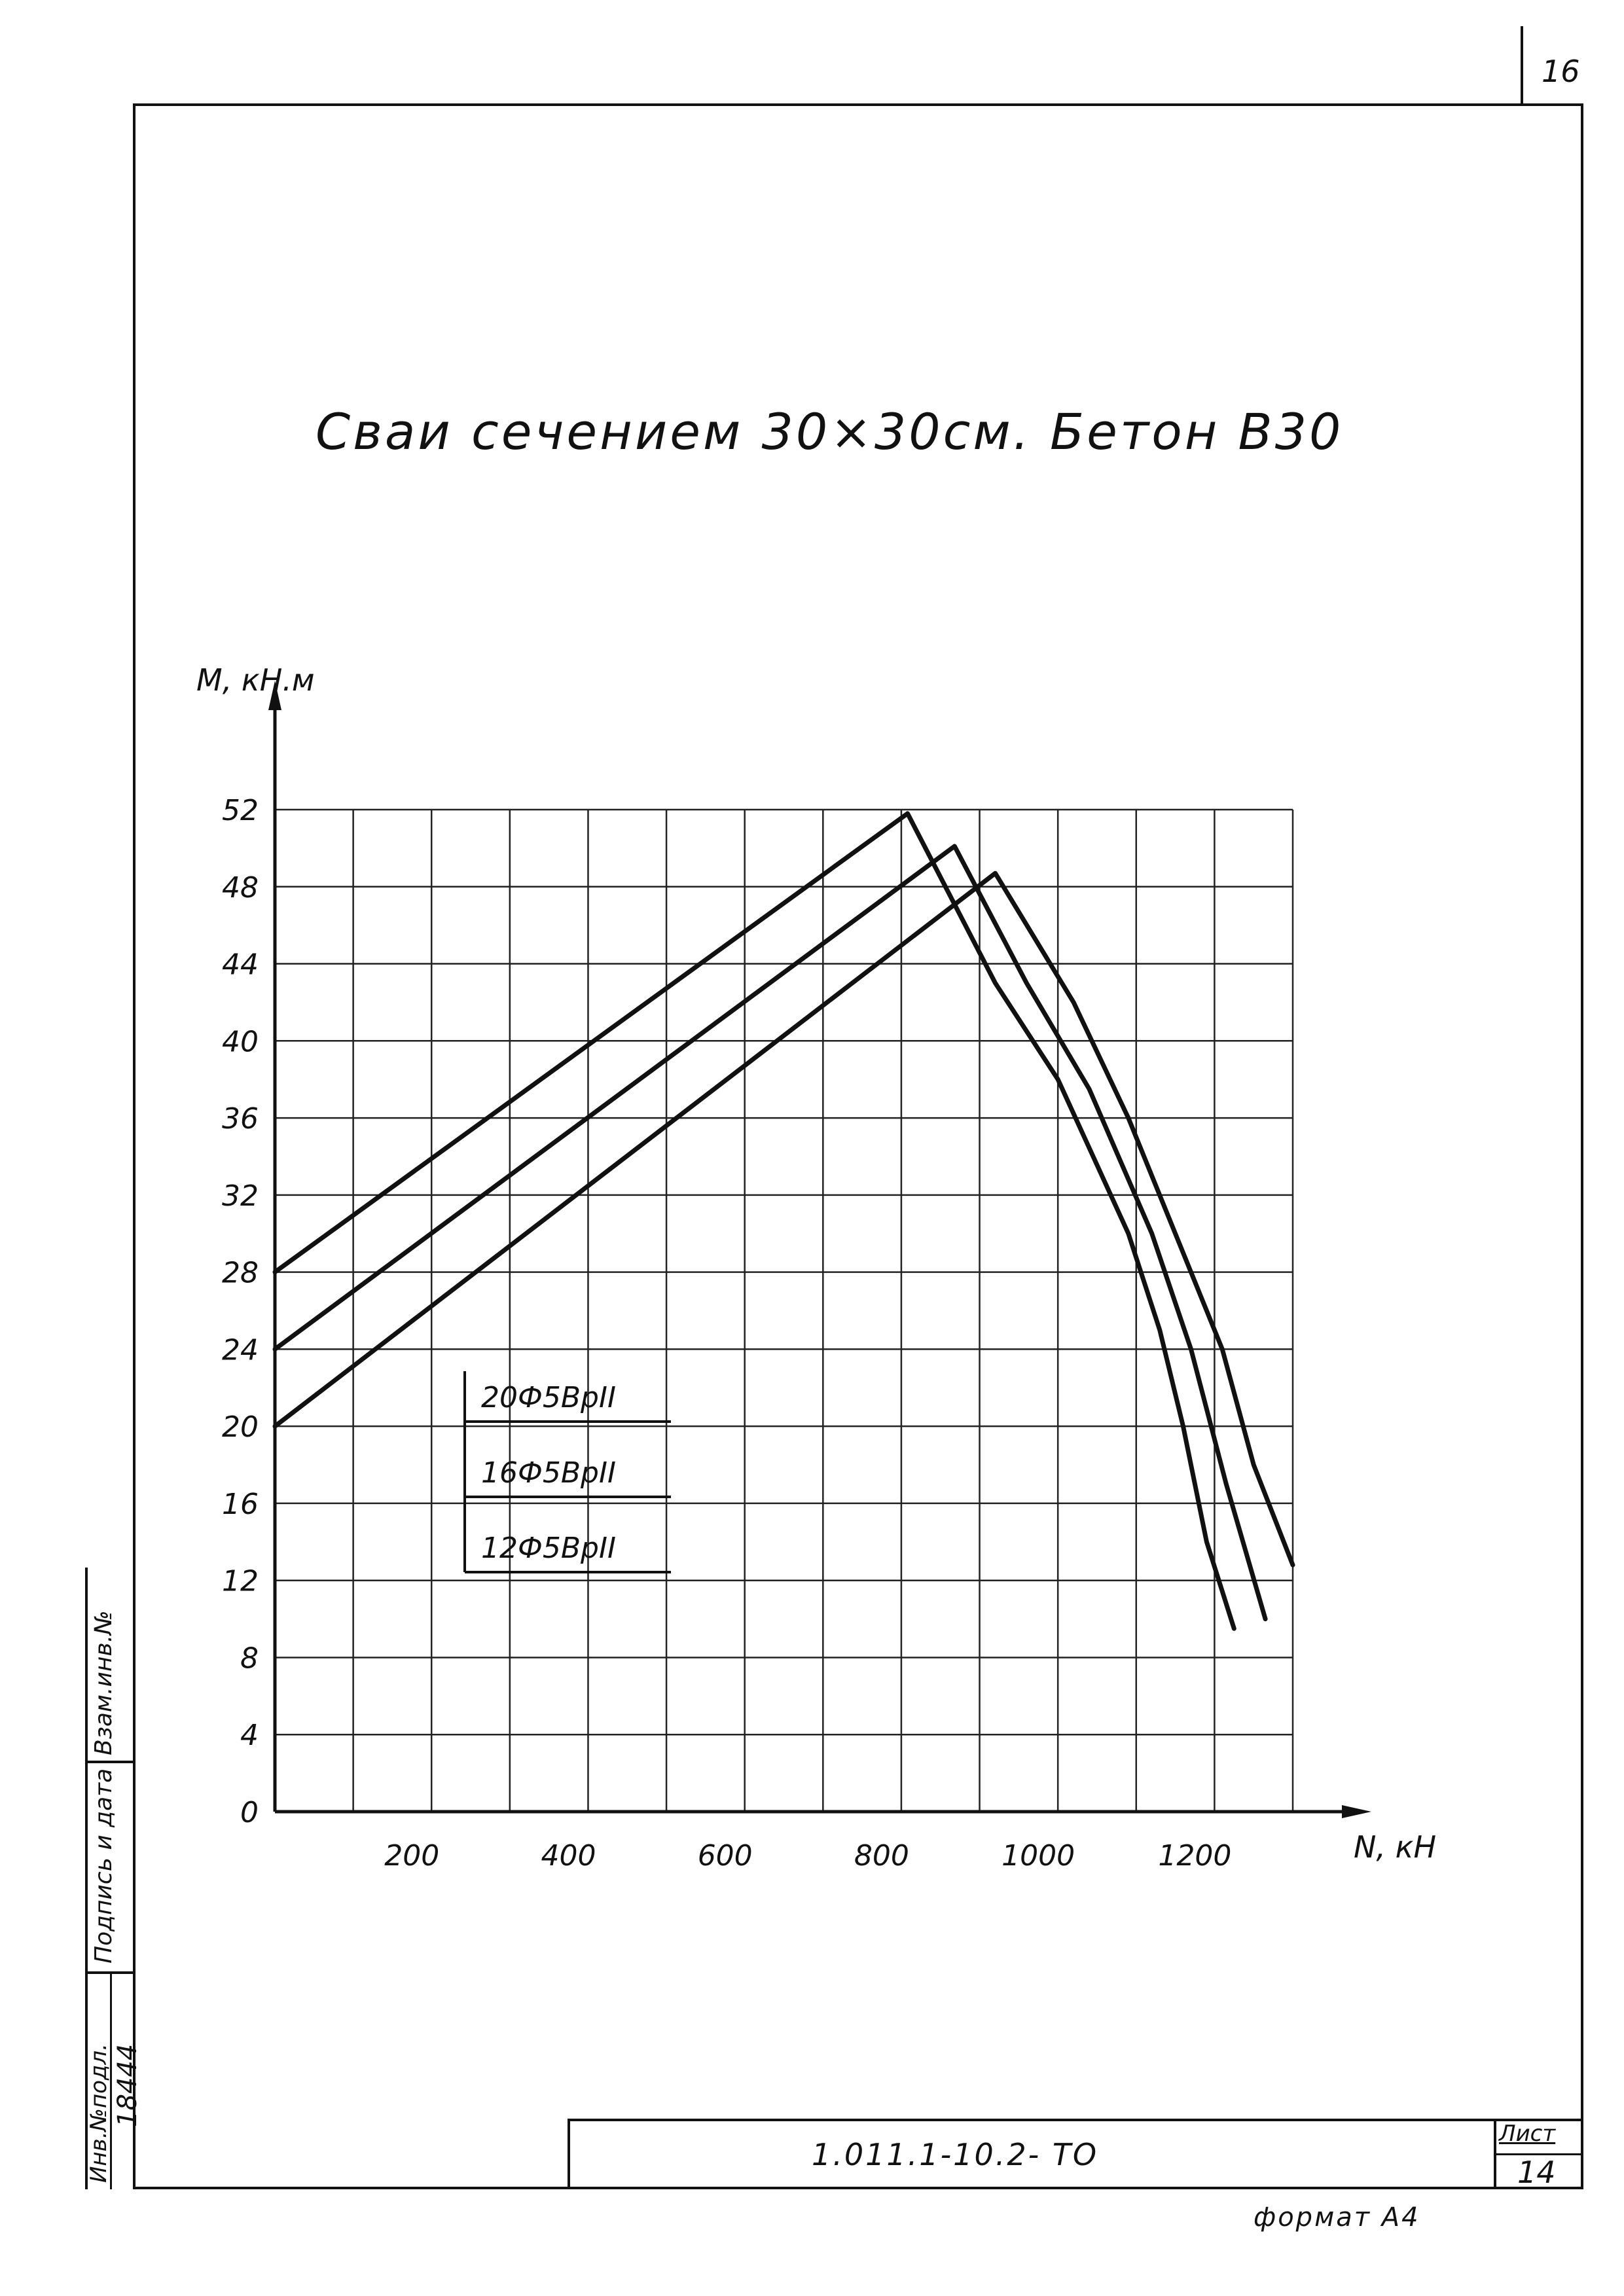 Image resolution: width=1624 pixels, height=2296 pixels. What do you see at coordinates (548, 1548) in the screenshot?
I see `legend-label: 12Ф5ВрII` at bounding box center [548, 1548].